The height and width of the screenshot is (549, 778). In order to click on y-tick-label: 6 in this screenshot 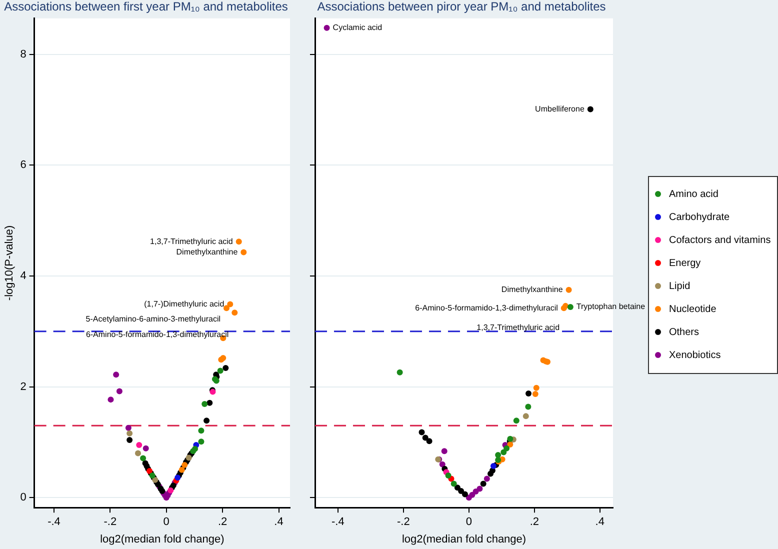, I will do `click(23, 165)`.